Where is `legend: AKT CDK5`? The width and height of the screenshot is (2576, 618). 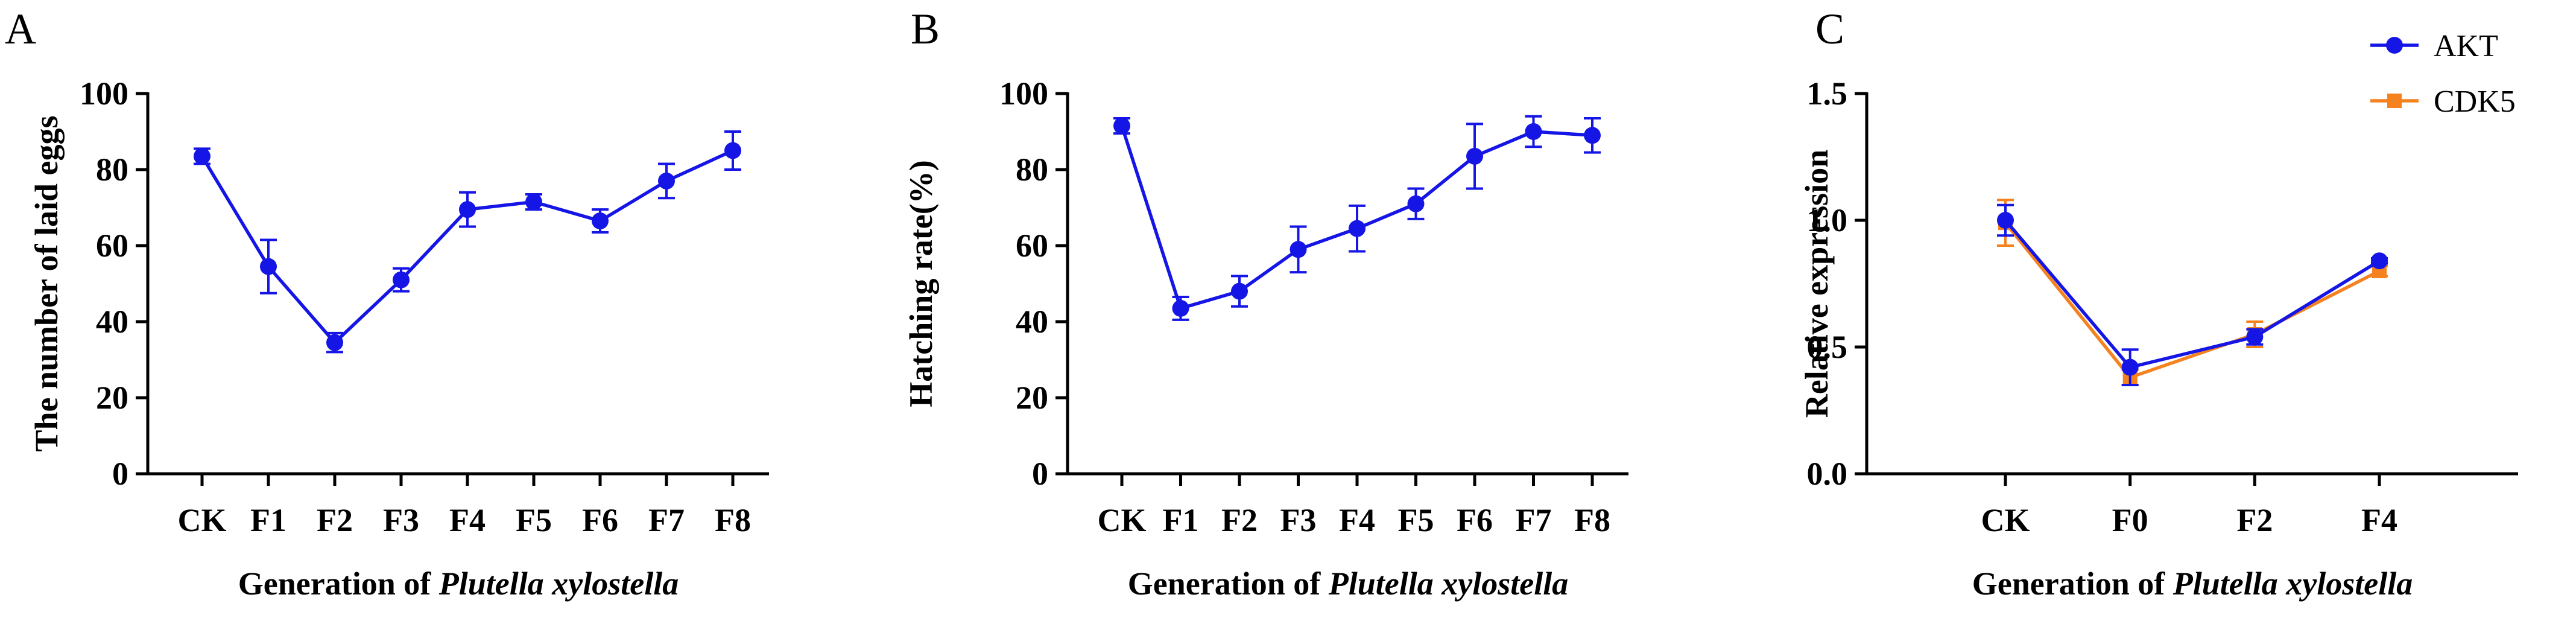
legend: AKT CDK5 is located at coordinates (2443, 74).